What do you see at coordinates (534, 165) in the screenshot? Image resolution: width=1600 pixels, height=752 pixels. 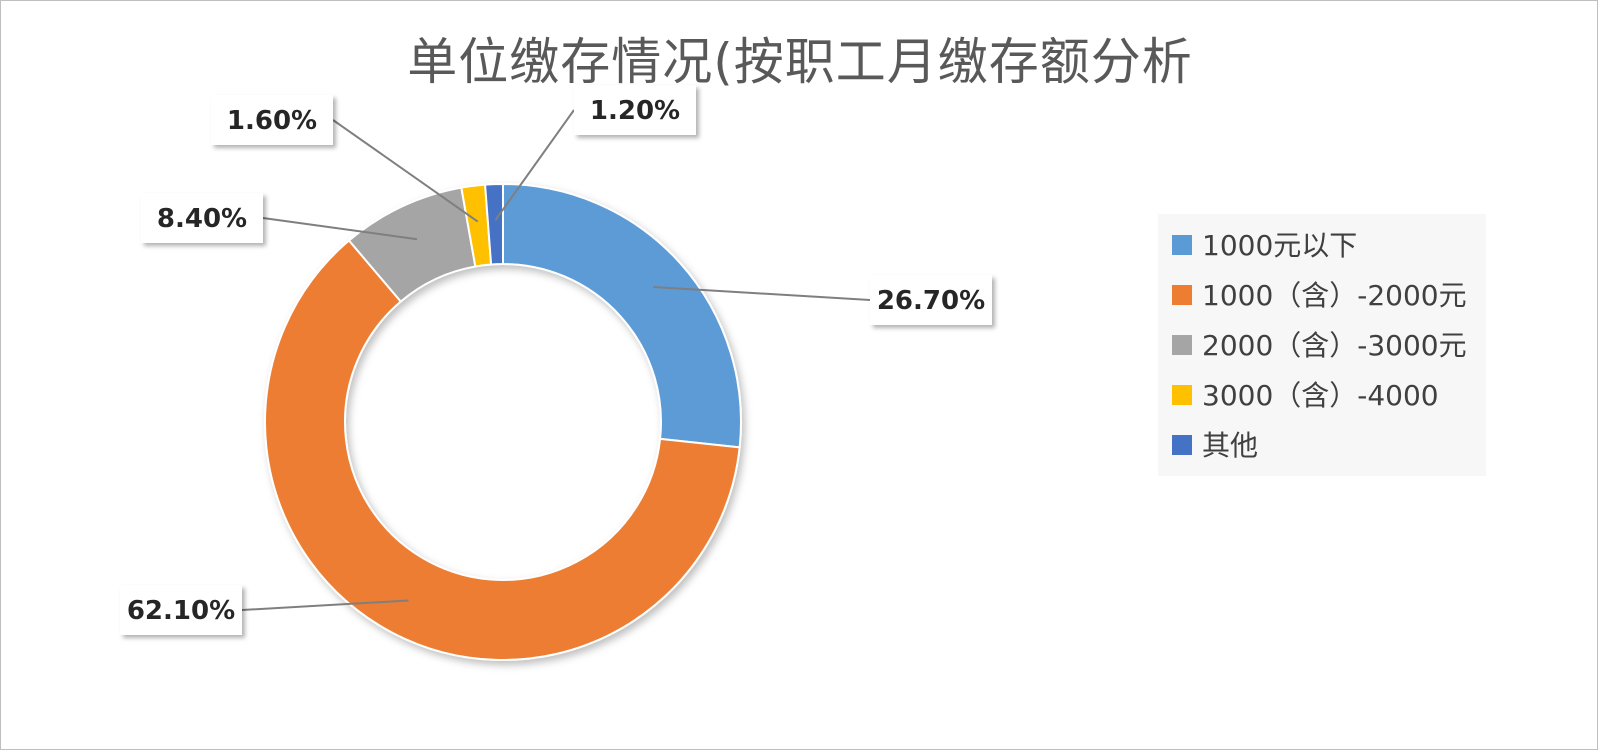 I see `leader-line-other` at bounding box center [534, 165].